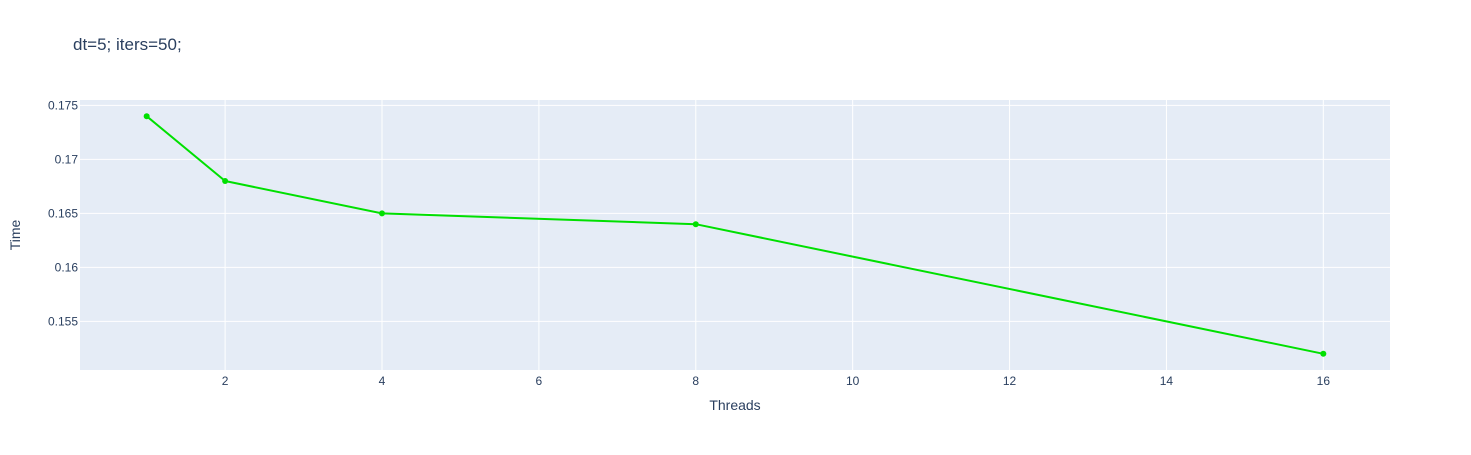 The width and height of the screenshot is (1471, 455). Describe the element at coordinates (63, 105) in the screenshot. I see `y-tick-label: 0.175` at that location.